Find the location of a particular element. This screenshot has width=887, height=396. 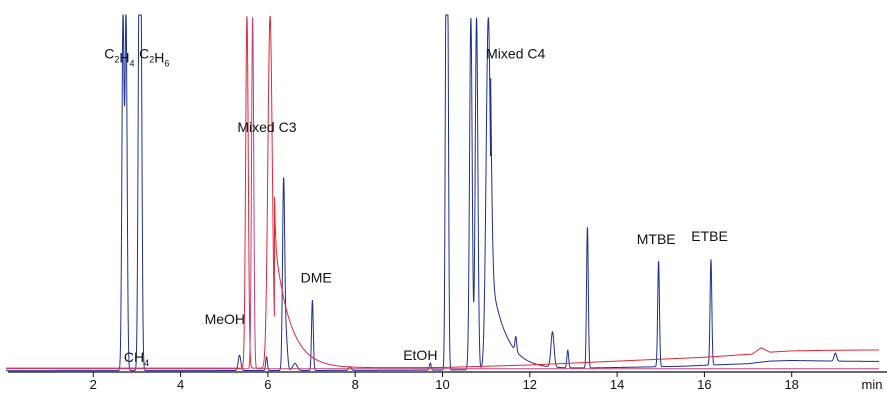

x-tick-label: 16 is located at coordinates (704, 384).